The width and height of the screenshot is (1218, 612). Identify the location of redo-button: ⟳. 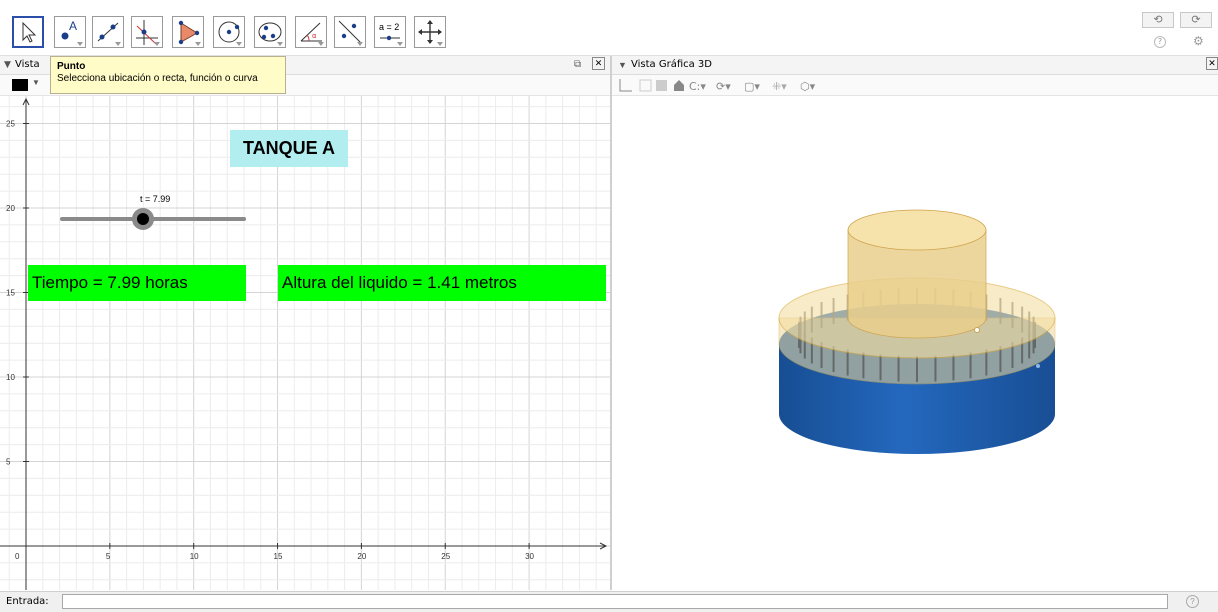
(1196, 20).